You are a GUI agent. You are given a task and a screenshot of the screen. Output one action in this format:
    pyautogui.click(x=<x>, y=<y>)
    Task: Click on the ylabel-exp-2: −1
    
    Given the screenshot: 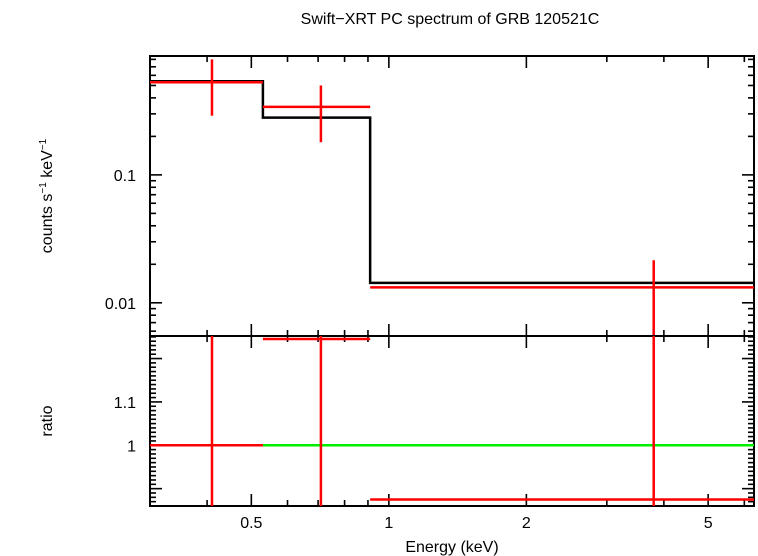 What is the action you would take?
    pyautogui.click(x=43, y=144)
    